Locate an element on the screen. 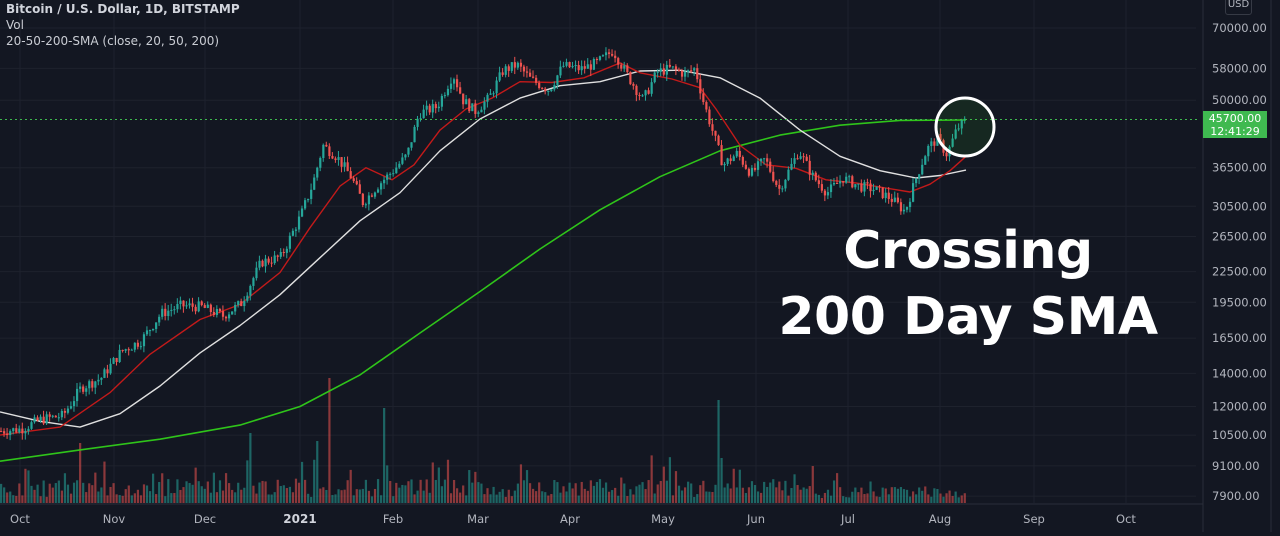 Image resolution: width=1280 pixels, height=536 pixels. last-price-tag: 45700.00 12:41:29 is located at coordinates (1235, 124).